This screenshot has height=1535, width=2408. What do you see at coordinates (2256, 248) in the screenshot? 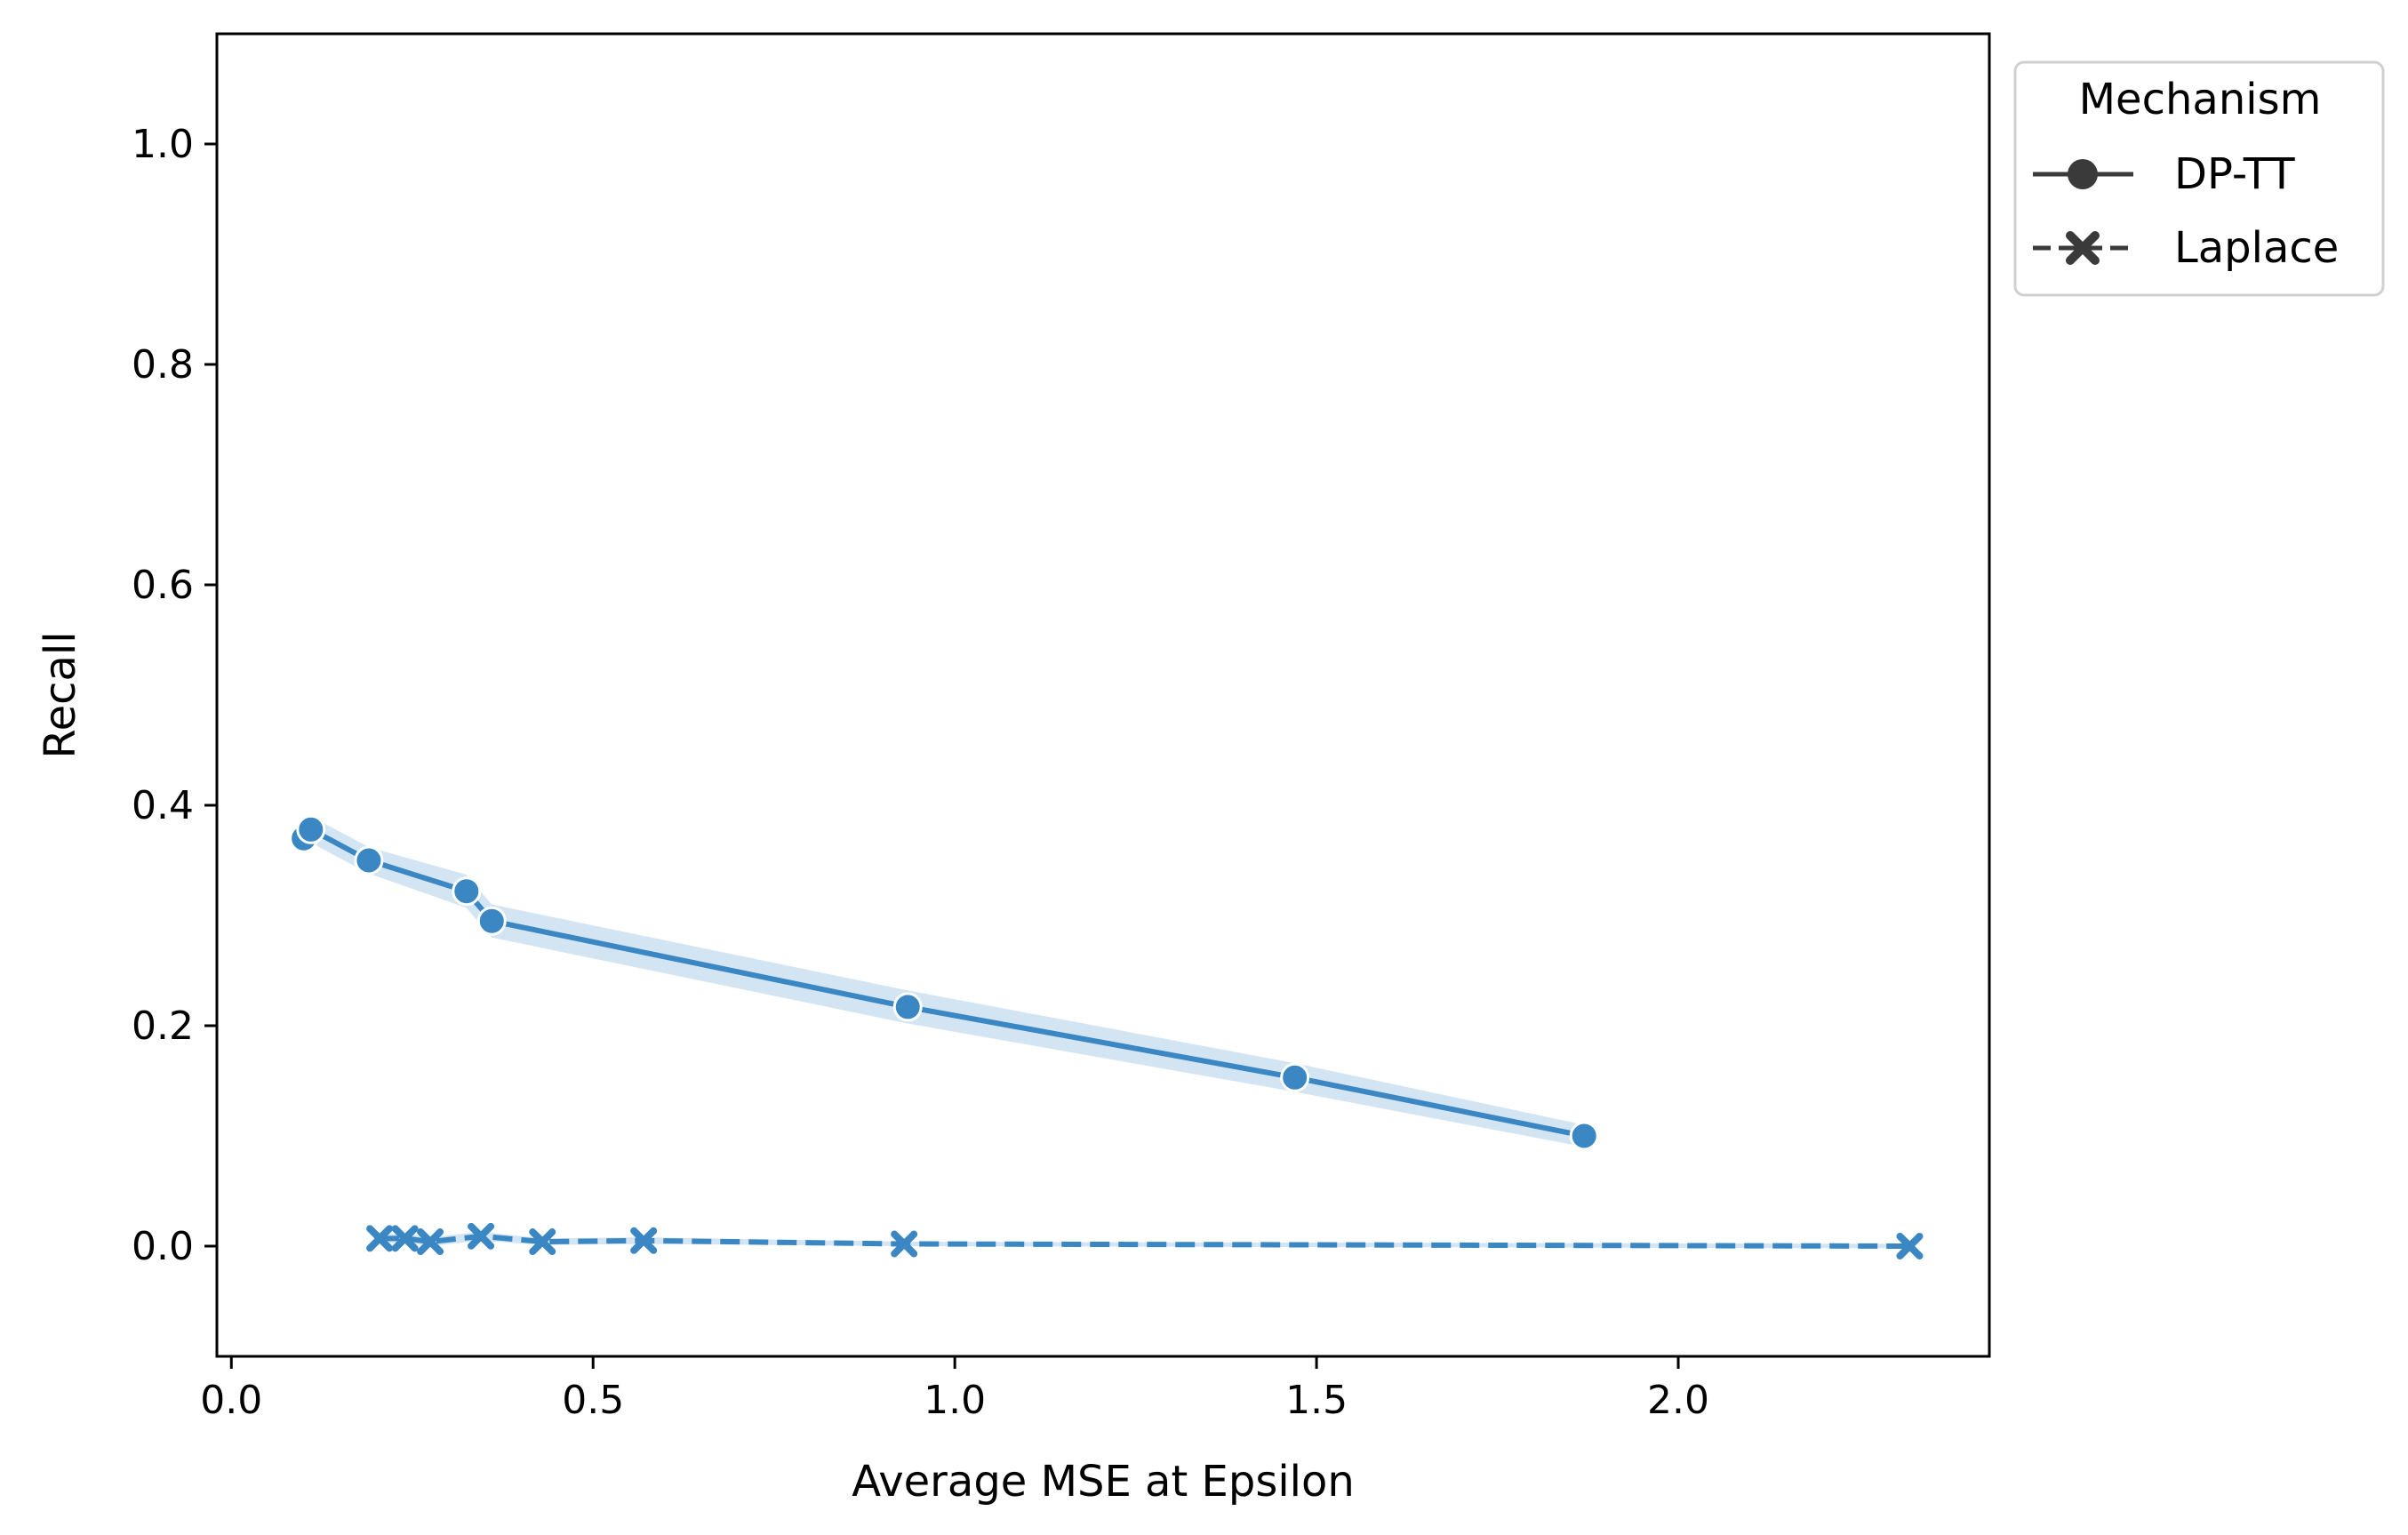
I see `legend-label-laplace: Laplace` at bounding box center [2256, 248].